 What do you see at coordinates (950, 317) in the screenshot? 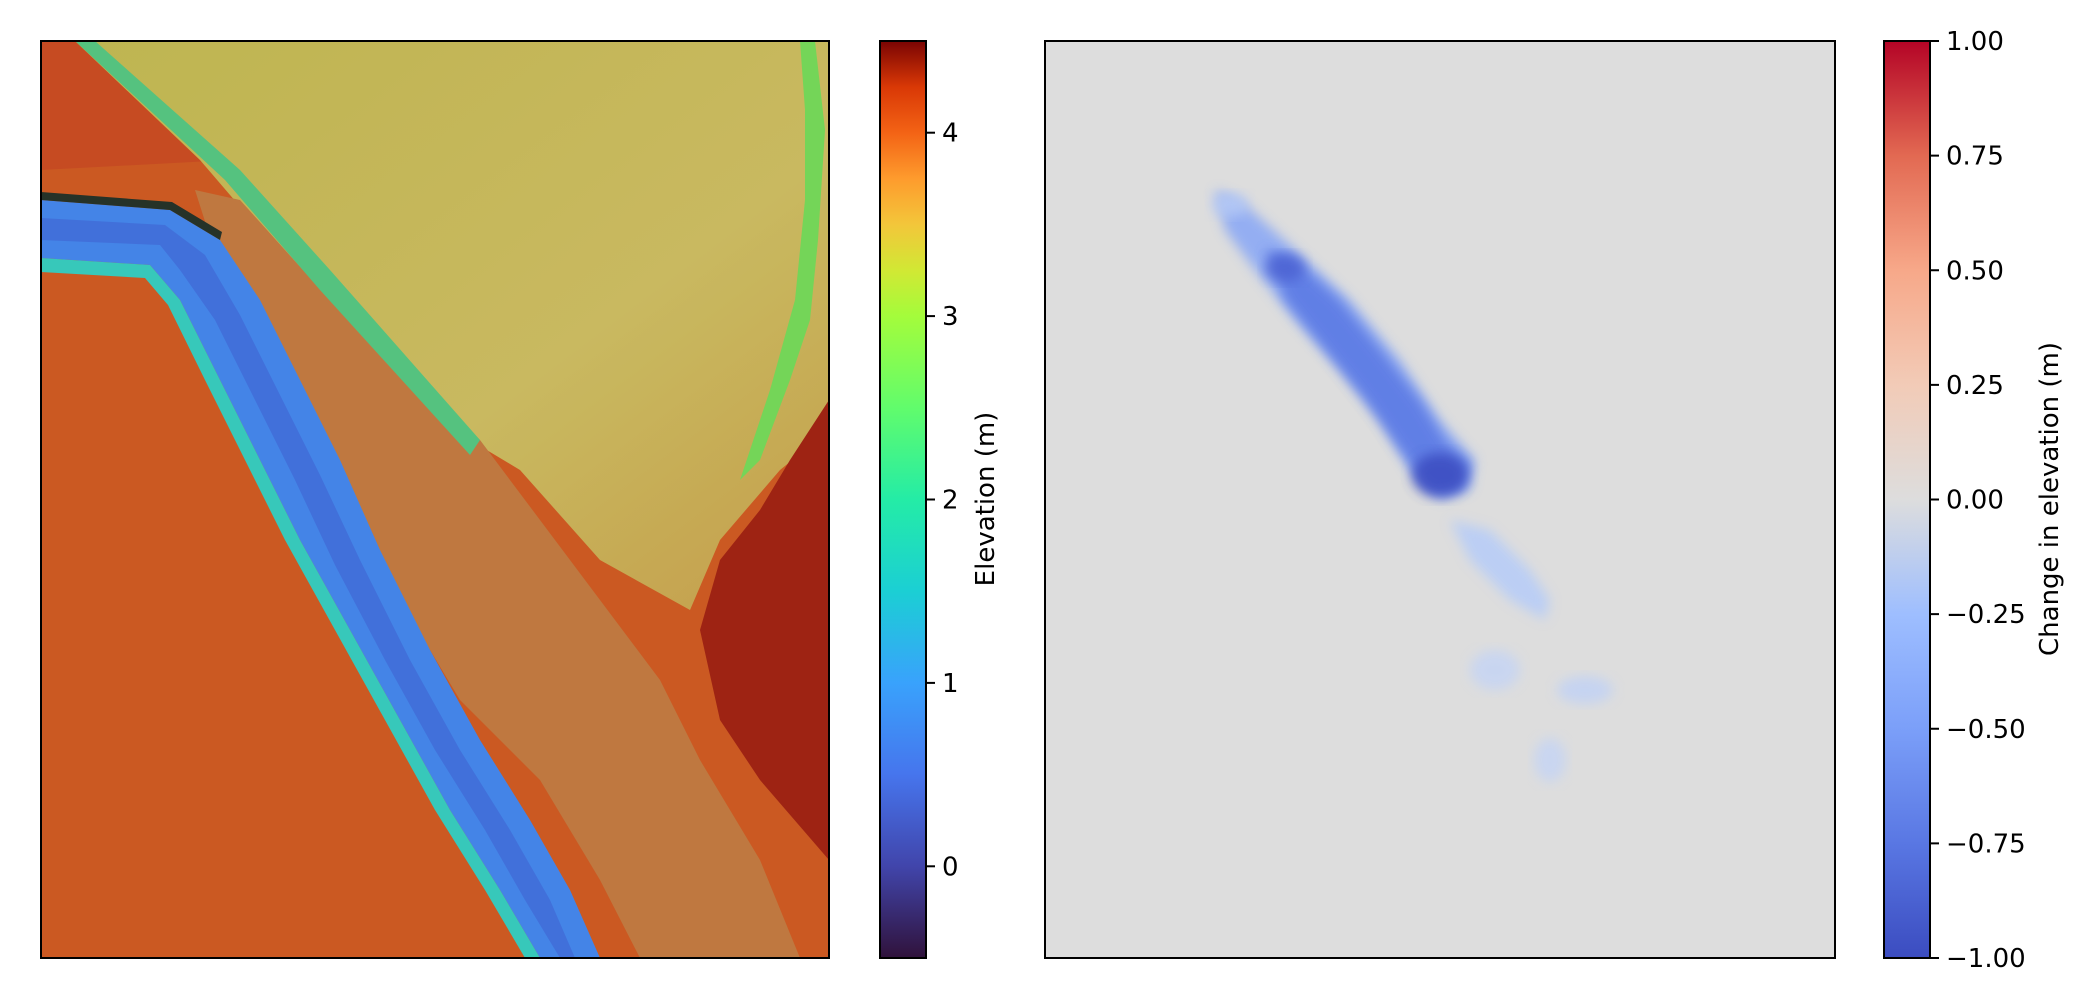
I see `colorbar-tick-label: 3` at bounding box center [950, 317].